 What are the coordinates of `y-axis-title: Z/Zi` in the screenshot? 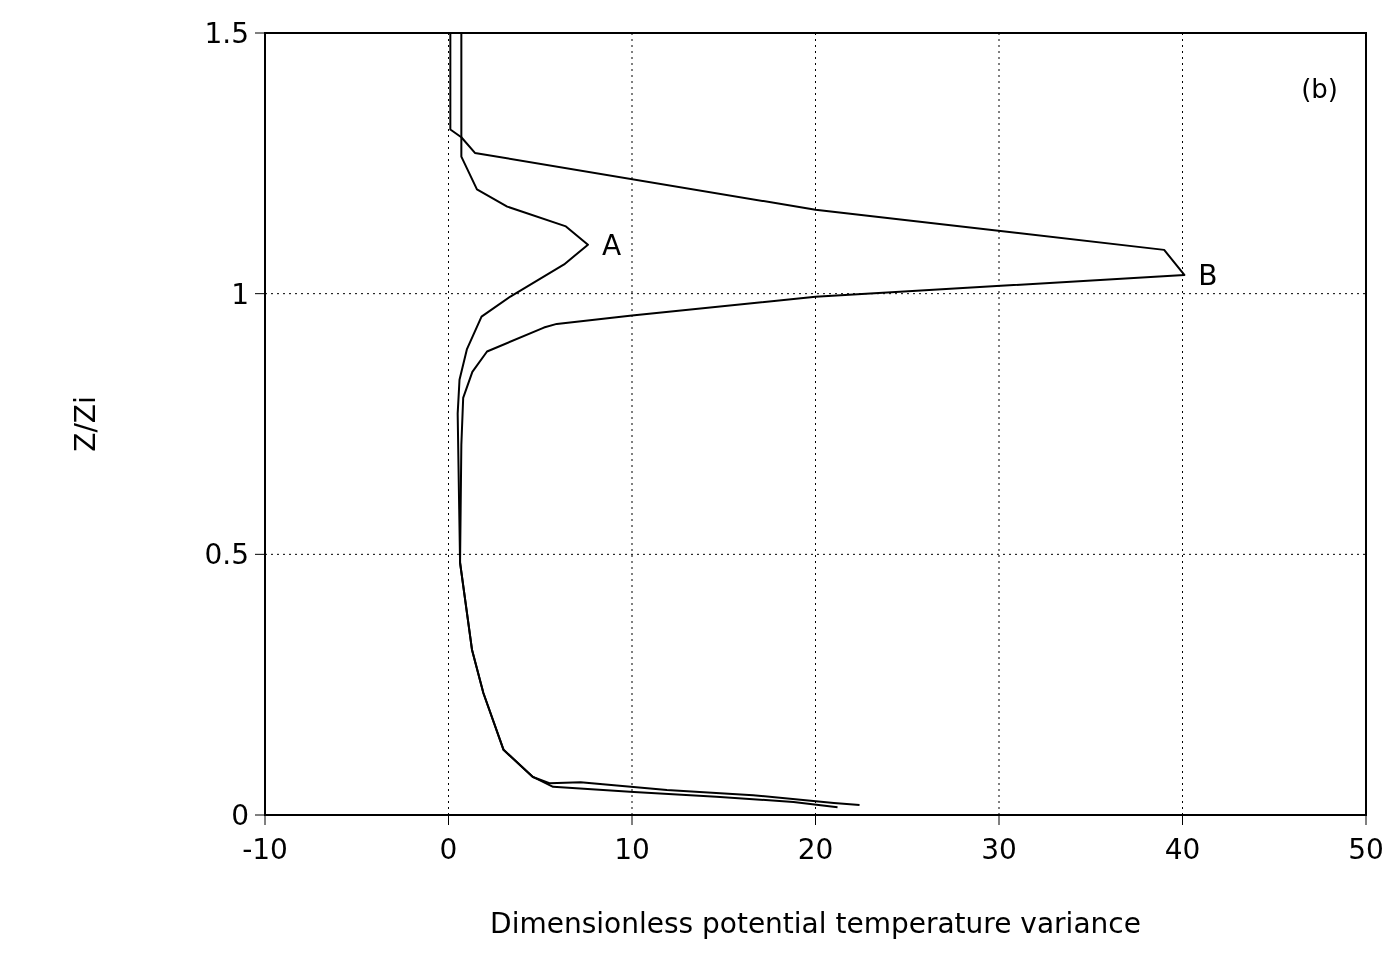 It's located at (85, 424).